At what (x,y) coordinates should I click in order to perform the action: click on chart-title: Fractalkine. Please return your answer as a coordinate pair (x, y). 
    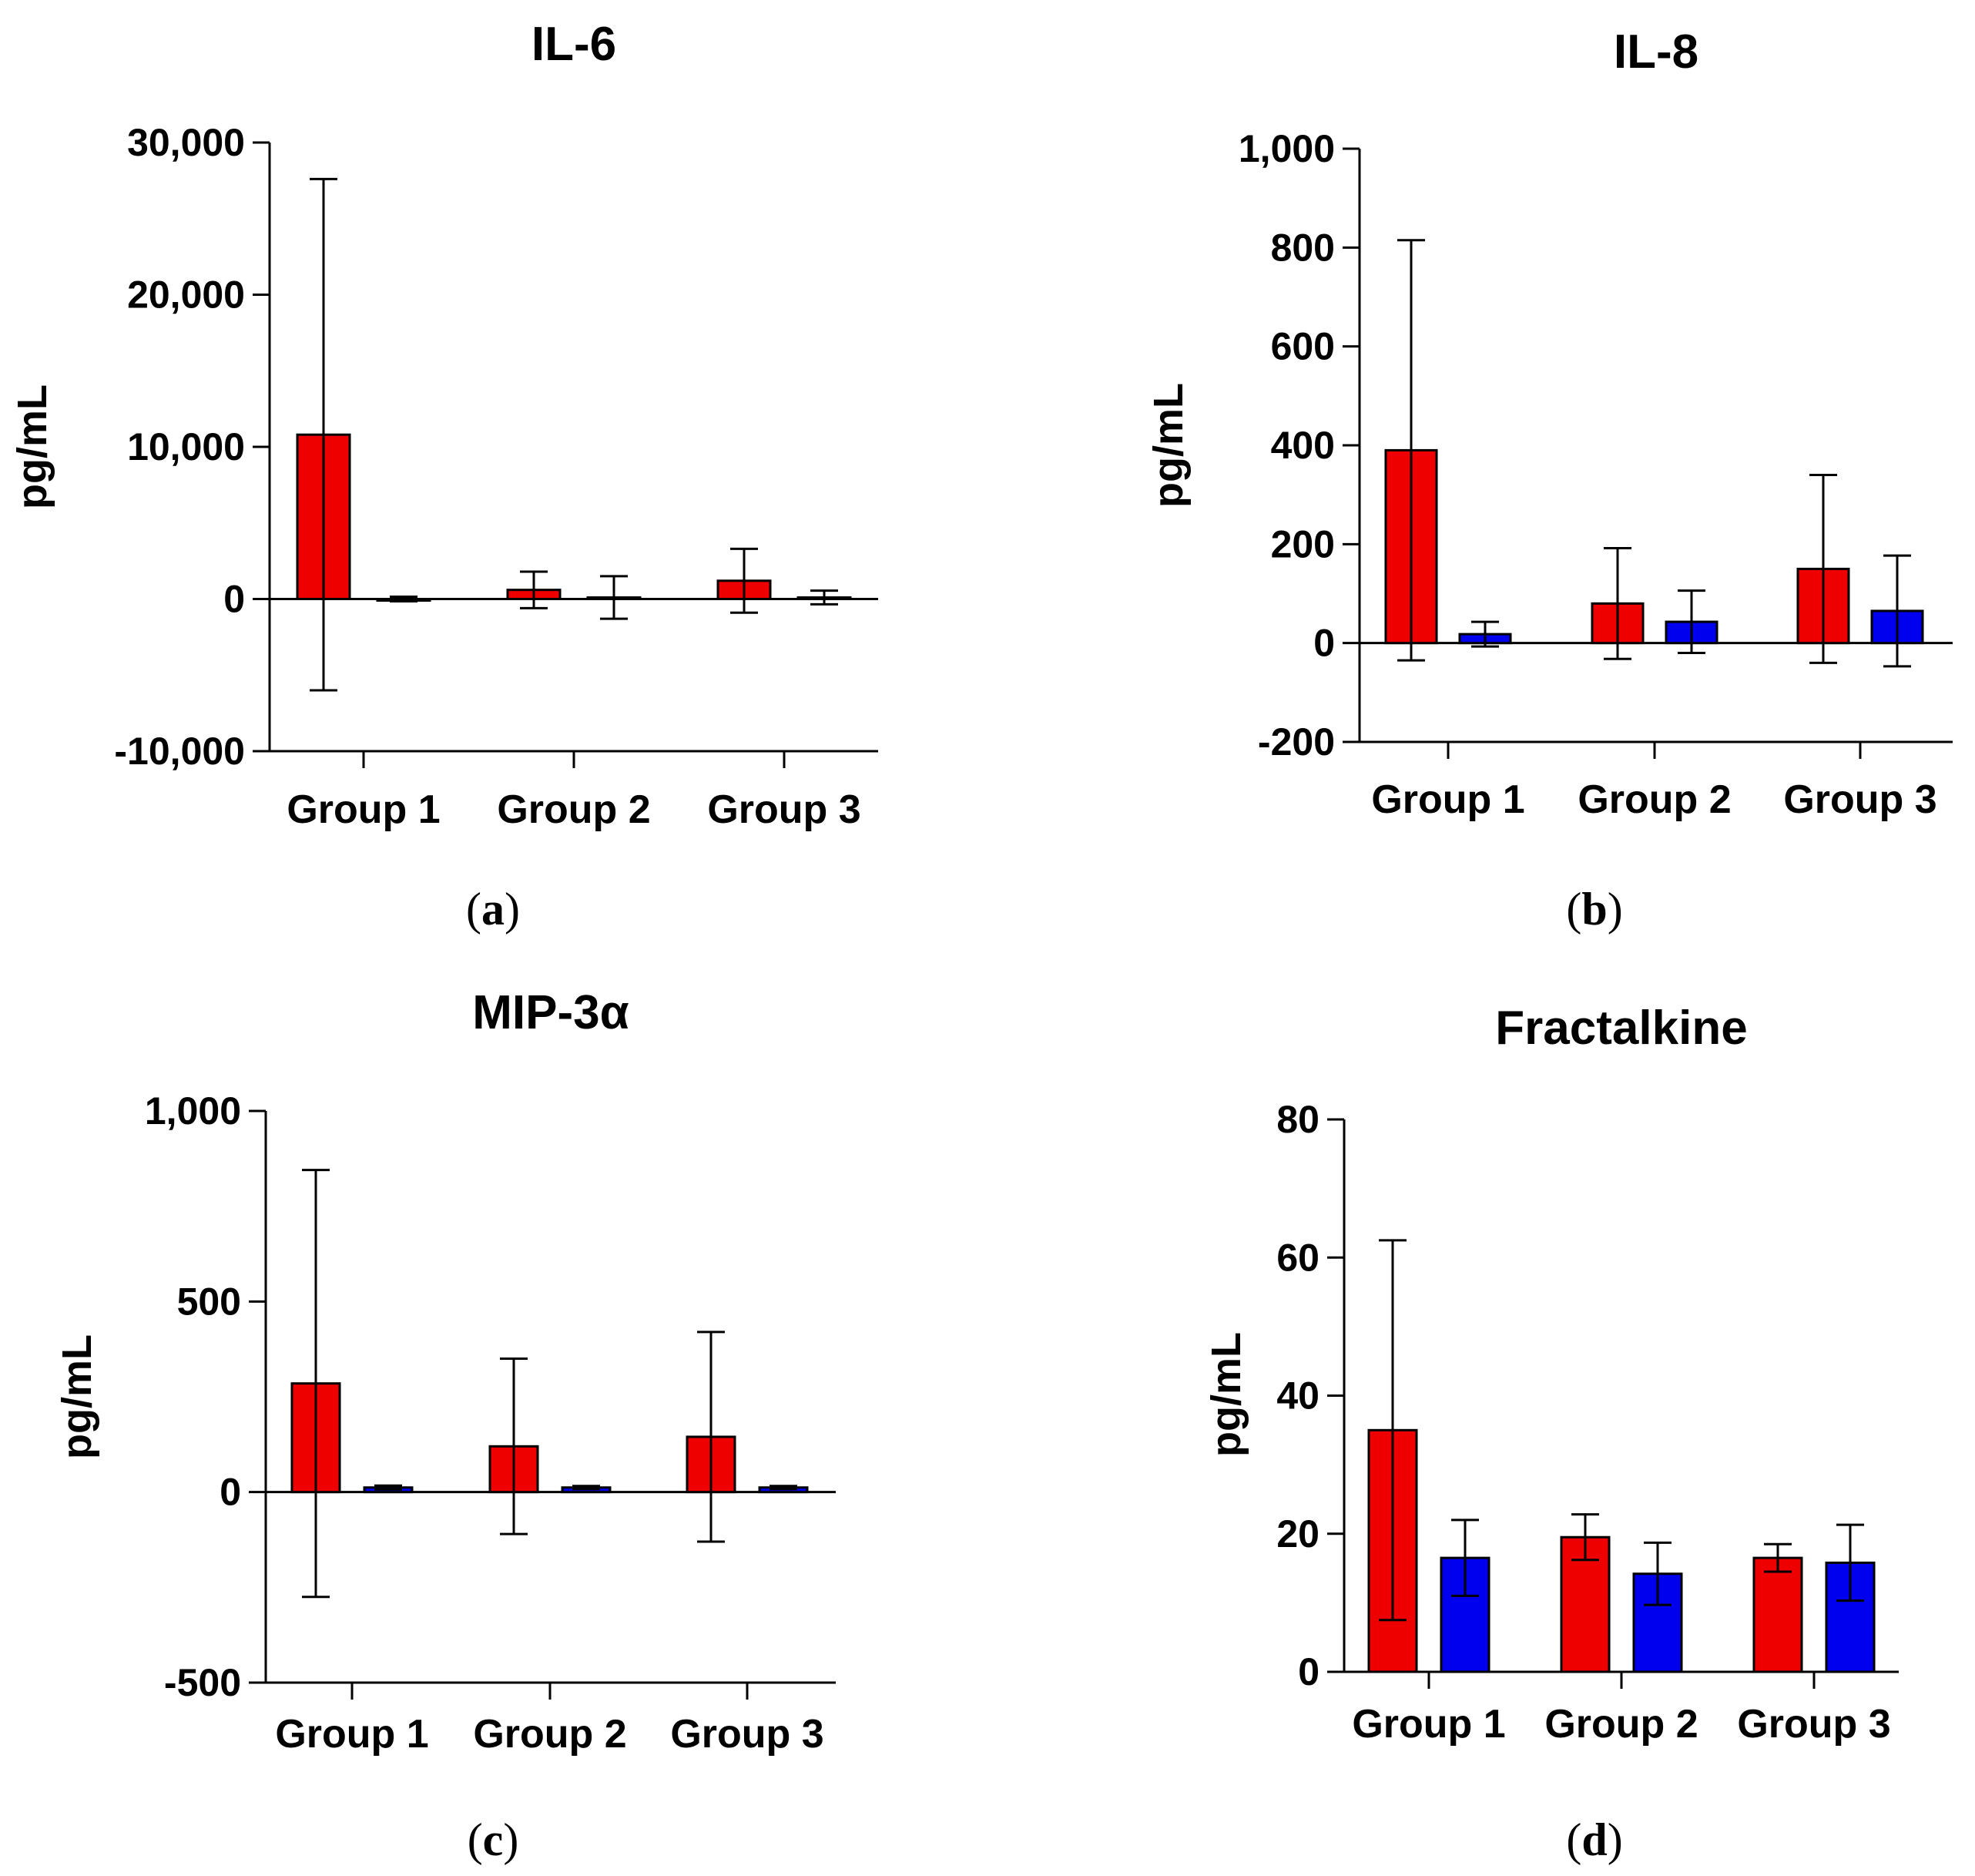
    Looking at the image, I should click on (1621, 1028).